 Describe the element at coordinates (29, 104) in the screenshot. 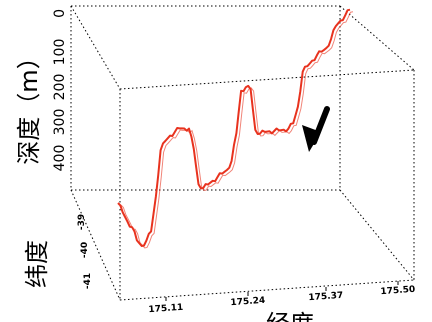

I see `y-axis-title: 深度（m）` at that location.